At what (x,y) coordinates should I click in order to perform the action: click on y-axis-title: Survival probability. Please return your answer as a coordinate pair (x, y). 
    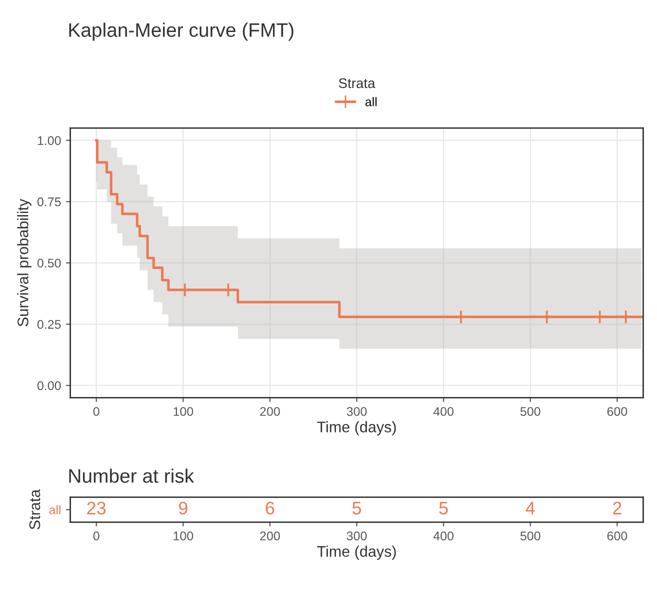
    Looking at the image, I should click on (24, 262).